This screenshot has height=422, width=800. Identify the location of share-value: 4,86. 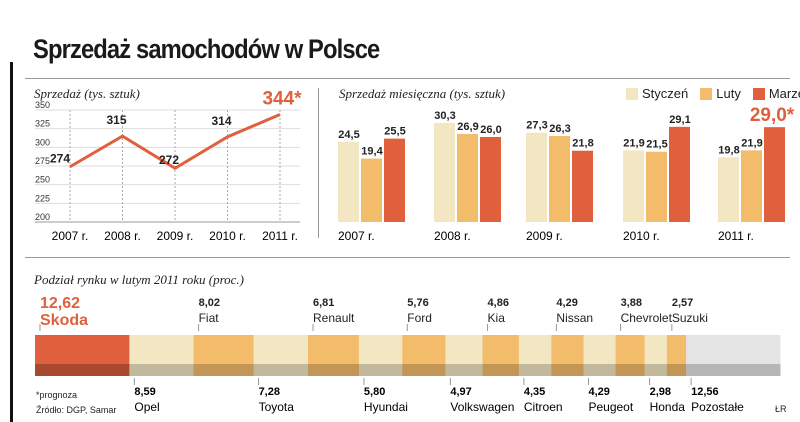
(498, 303).